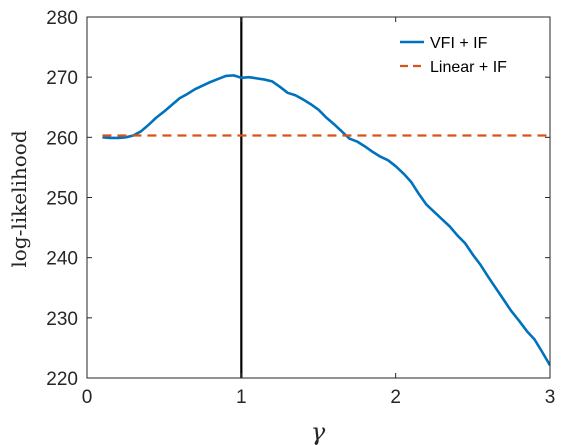 The width and height of the screenshot is (561, 445). I want to click on legend: VFI + IF Linear + IF, so click(453, 55).